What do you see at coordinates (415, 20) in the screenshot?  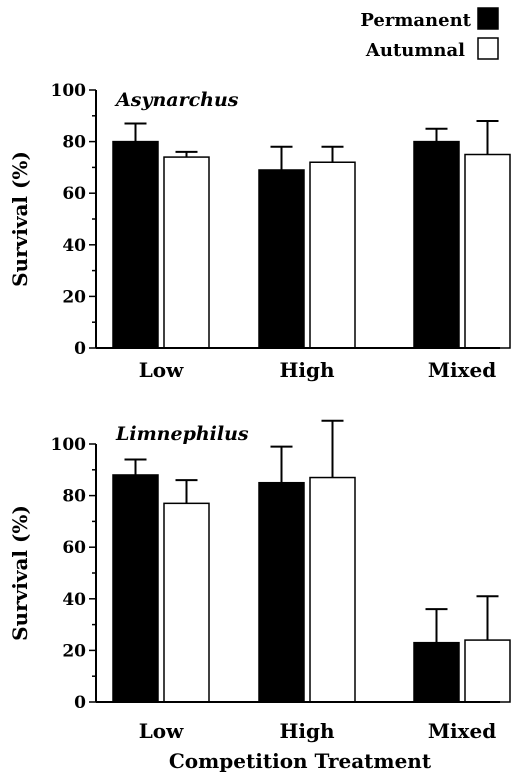 I see `legend-label-permanent: Permanent` at bounding box center [415, 20].